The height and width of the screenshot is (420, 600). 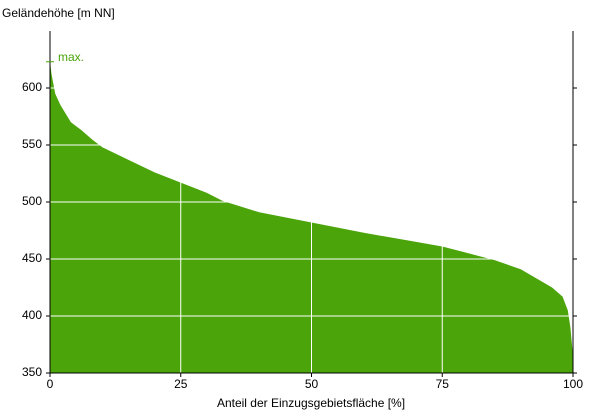 What do you see at coordinates (71, 57) in the screenshot?
I see `annotation: max.` at bounding box center [71, 57].